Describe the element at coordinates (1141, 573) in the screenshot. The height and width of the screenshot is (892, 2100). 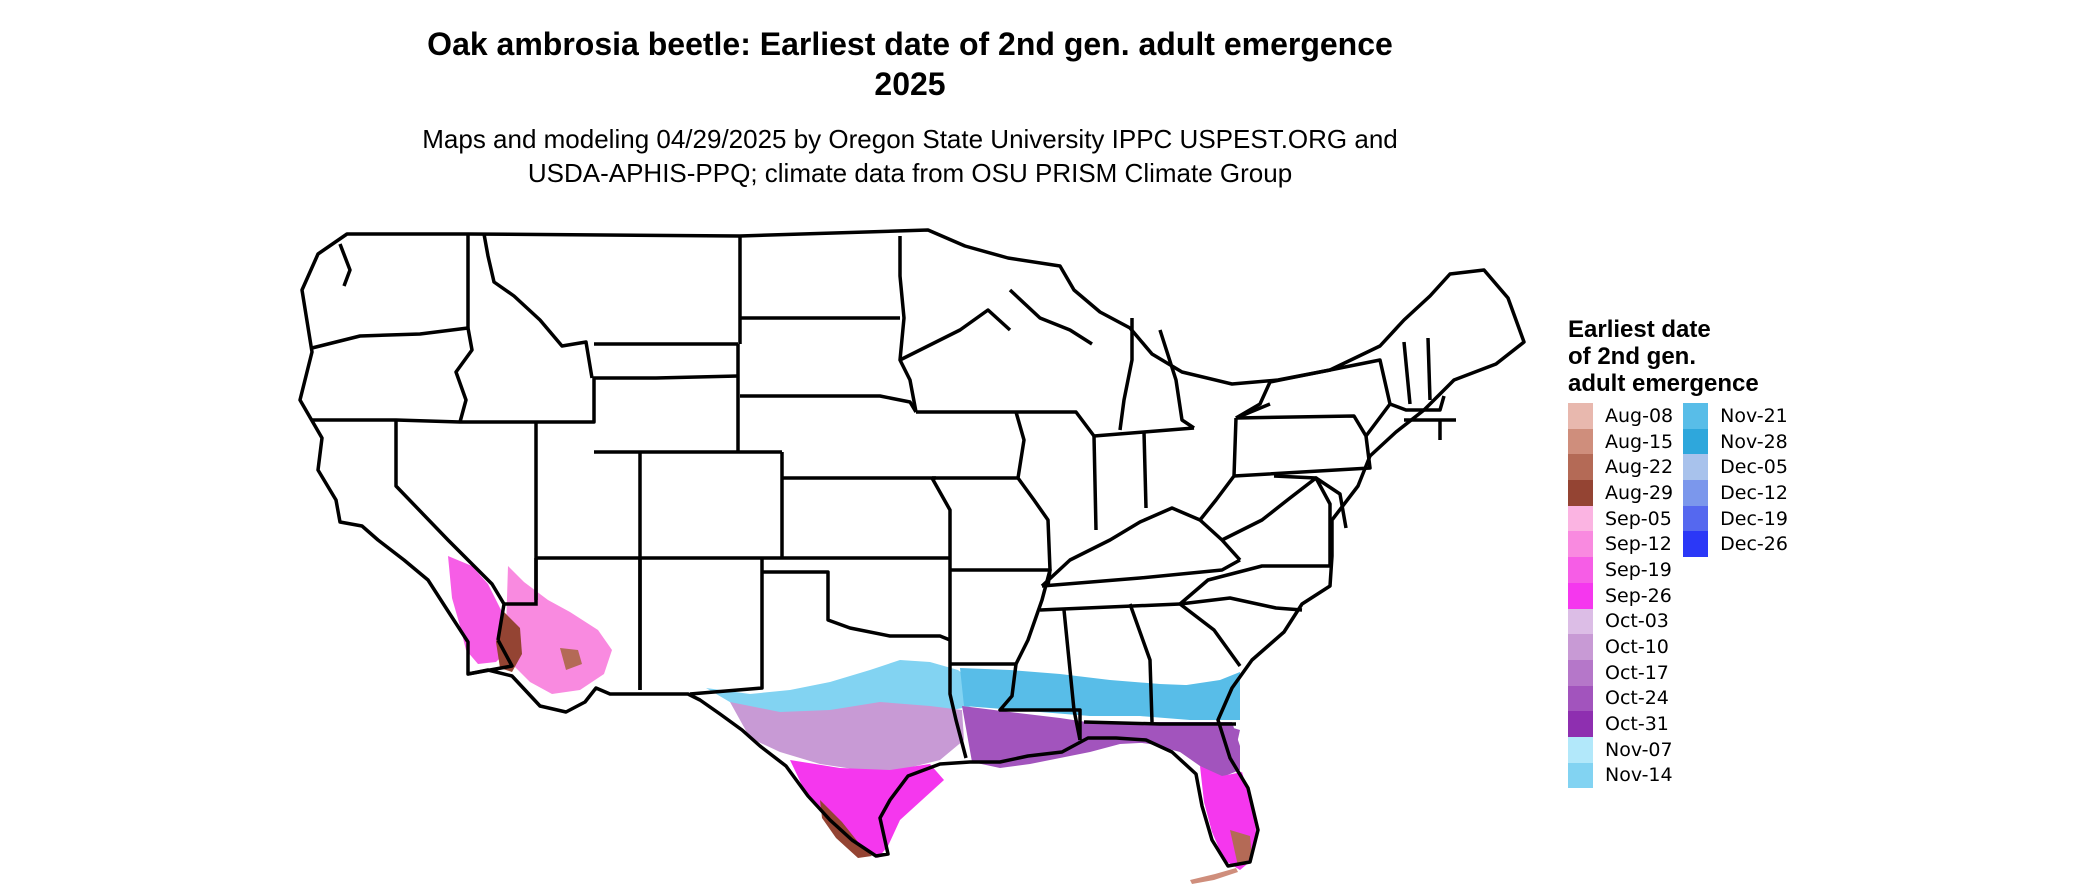
I see `border-ky-tn` at that location.